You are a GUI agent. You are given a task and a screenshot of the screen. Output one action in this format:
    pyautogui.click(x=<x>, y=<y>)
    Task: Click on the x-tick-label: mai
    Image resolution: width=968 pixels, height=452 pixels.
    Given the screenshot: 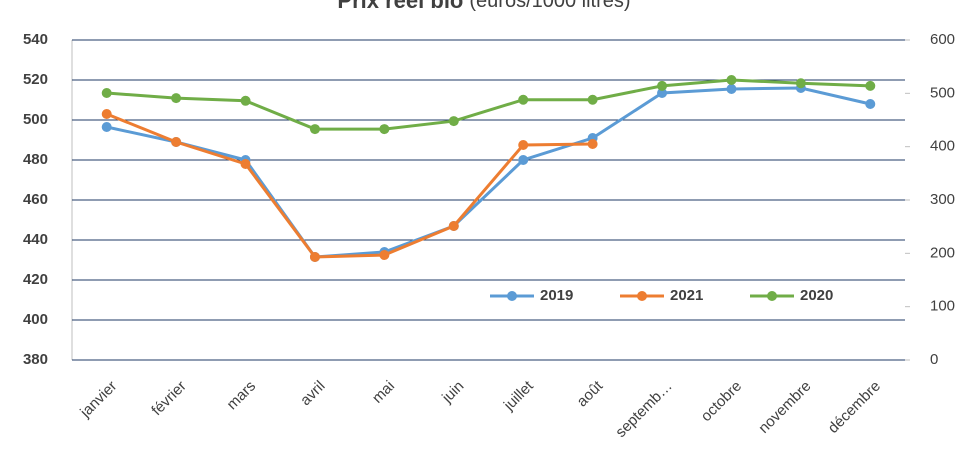 What is the action you would take?
    pyautogui.click(x=383, y=392)
    